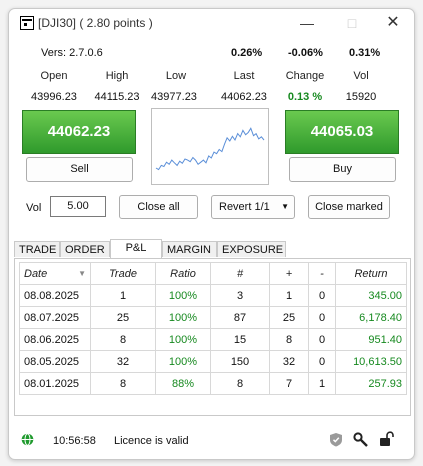 The image size is (423, 466). What do you see at coordinates (240, 296) in the screenshot?
I see `cell-count: 3` at bounding box center [240, 296].